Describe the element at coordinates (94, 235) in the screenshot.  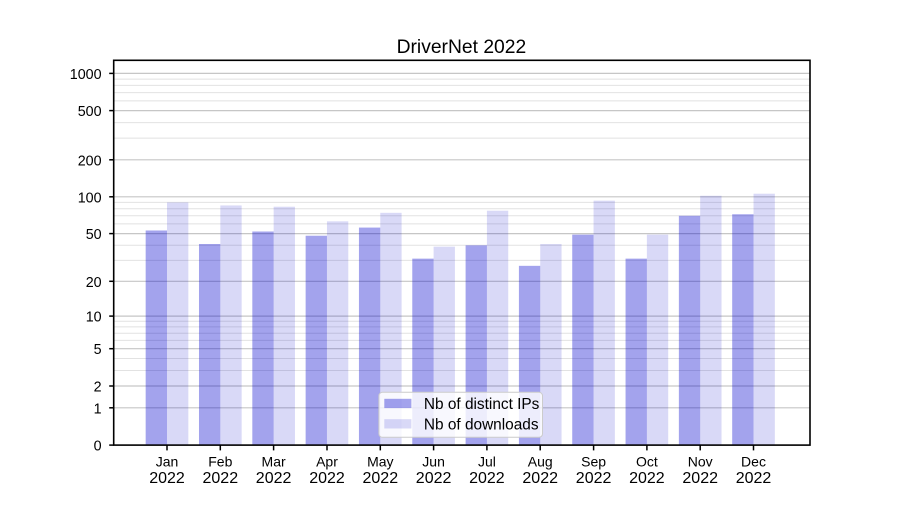
I see `svg-text: 50` at that location.